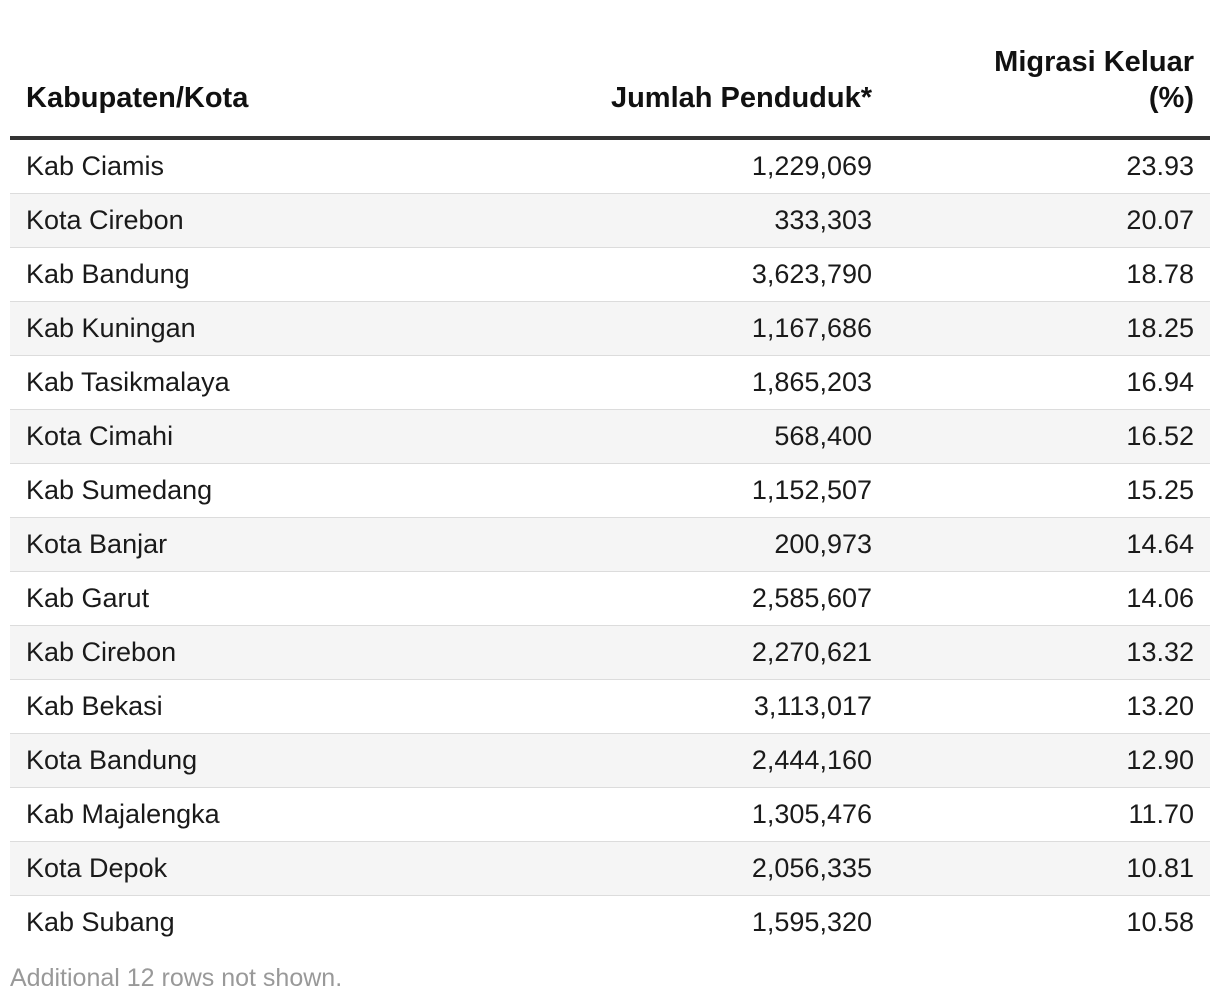  Describe the element at coordinates (694, 652) in the screenshot. I see `cell-population: 2,270,621` at that location.